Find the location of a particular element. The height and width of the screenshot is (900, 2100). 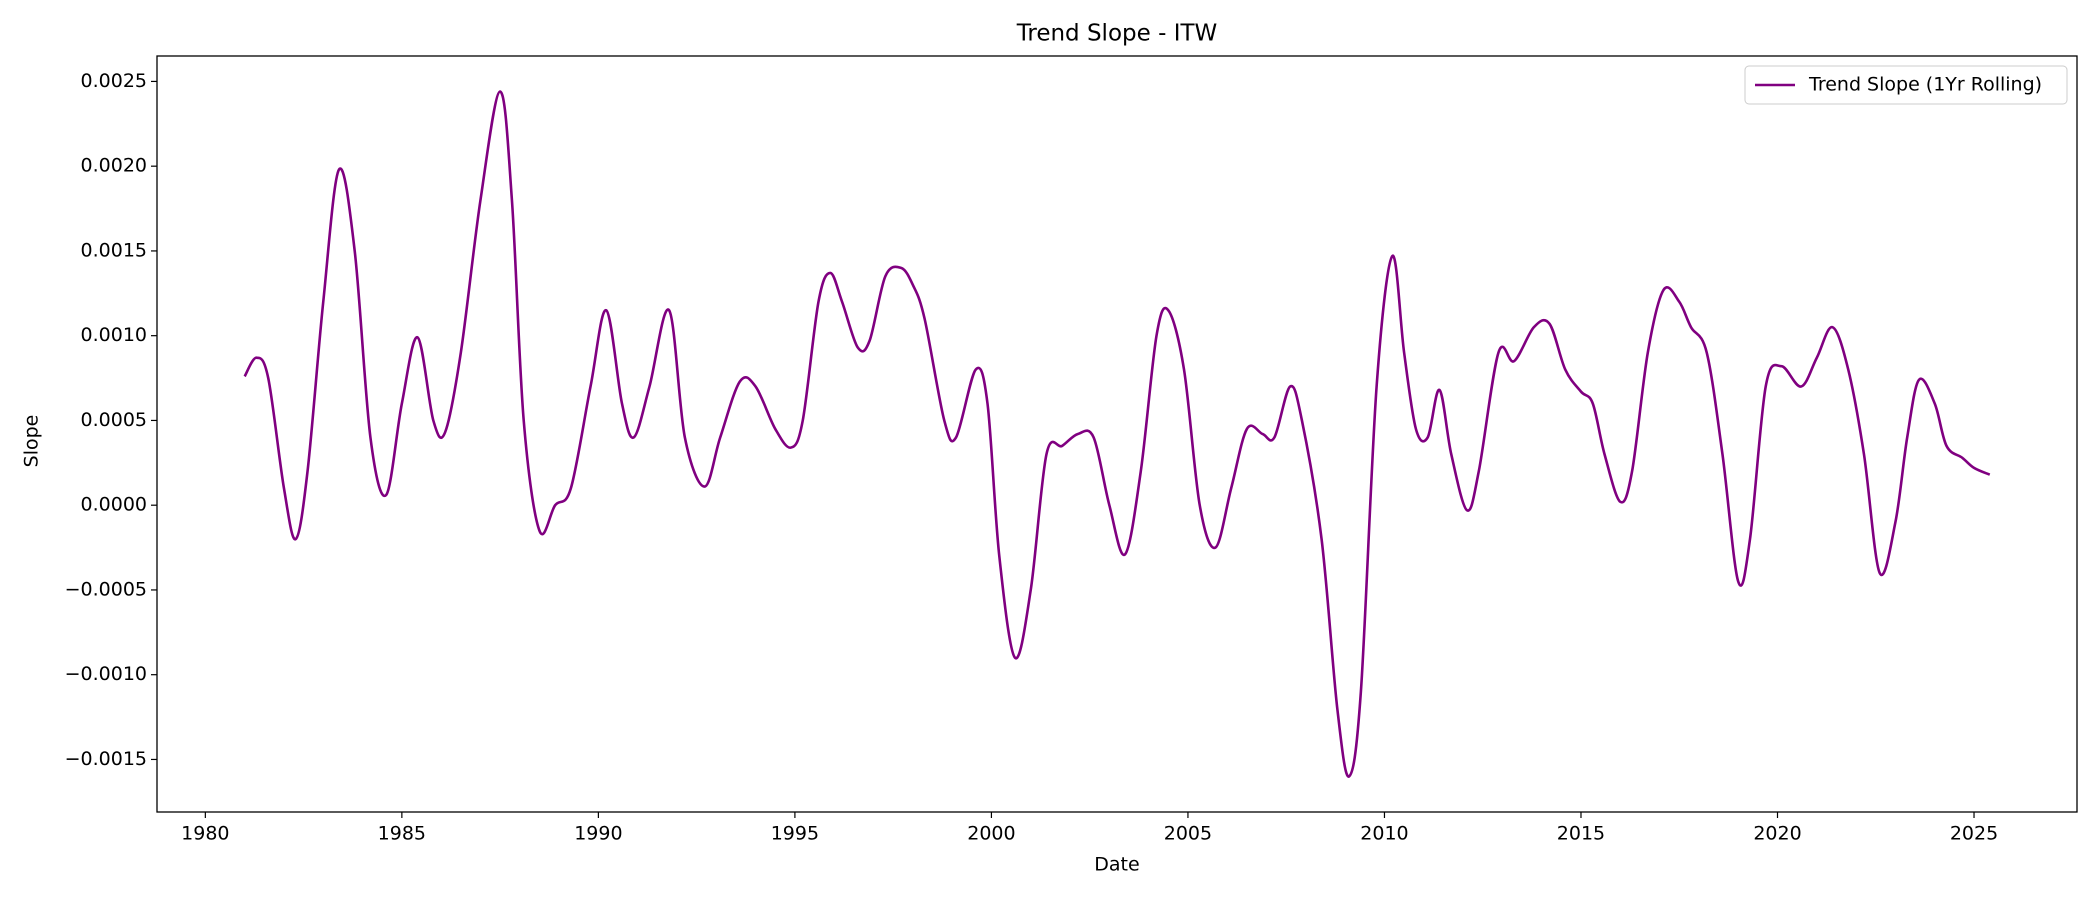

x-tick-label: 2020 is located at coordinates (1777, 834).